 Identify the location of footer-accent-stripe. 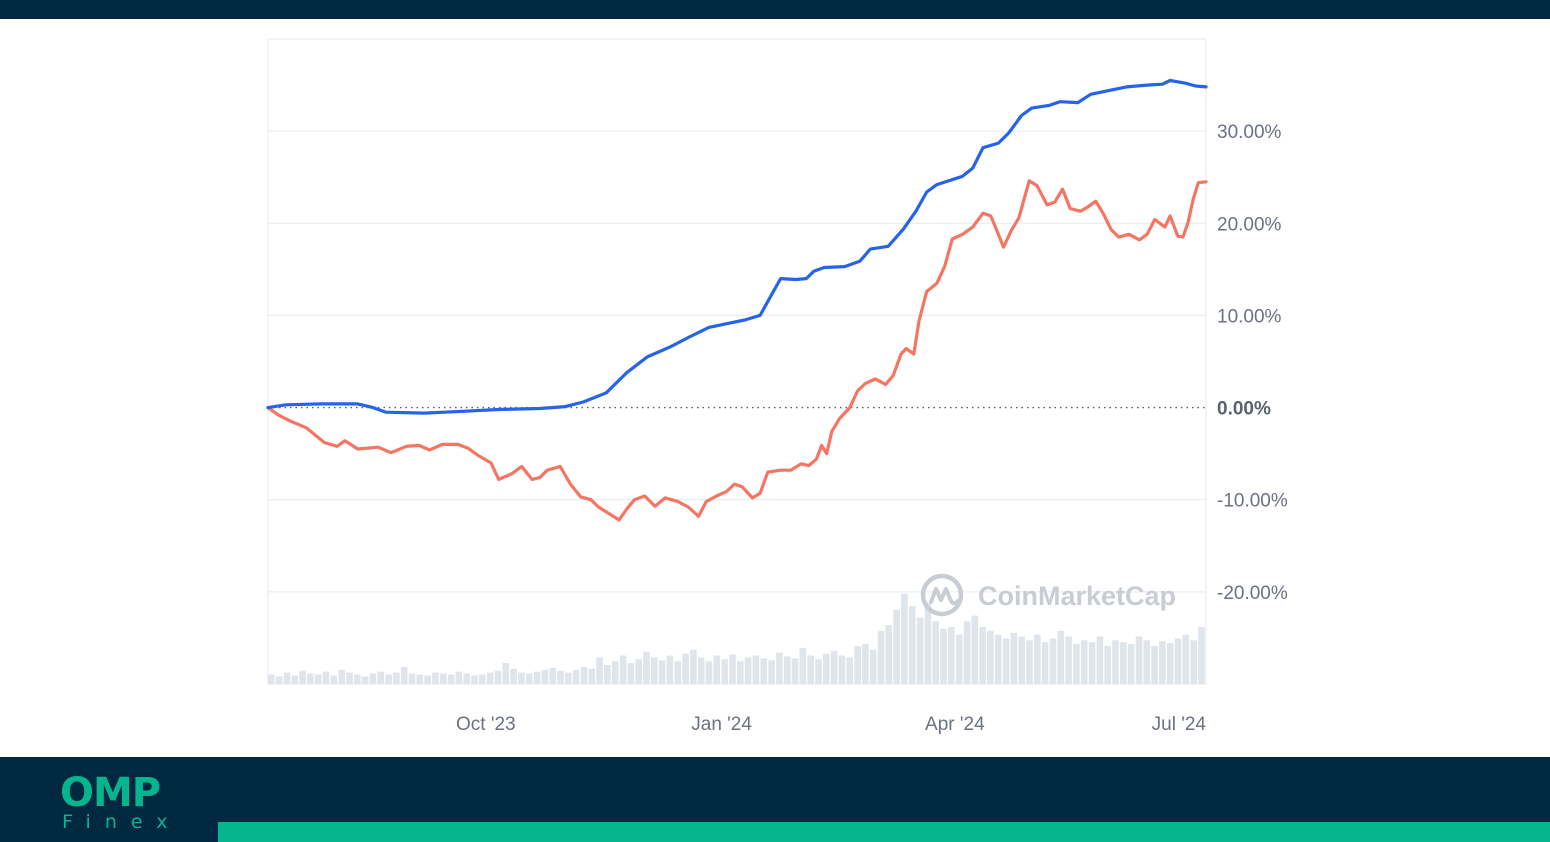
(884, 832).